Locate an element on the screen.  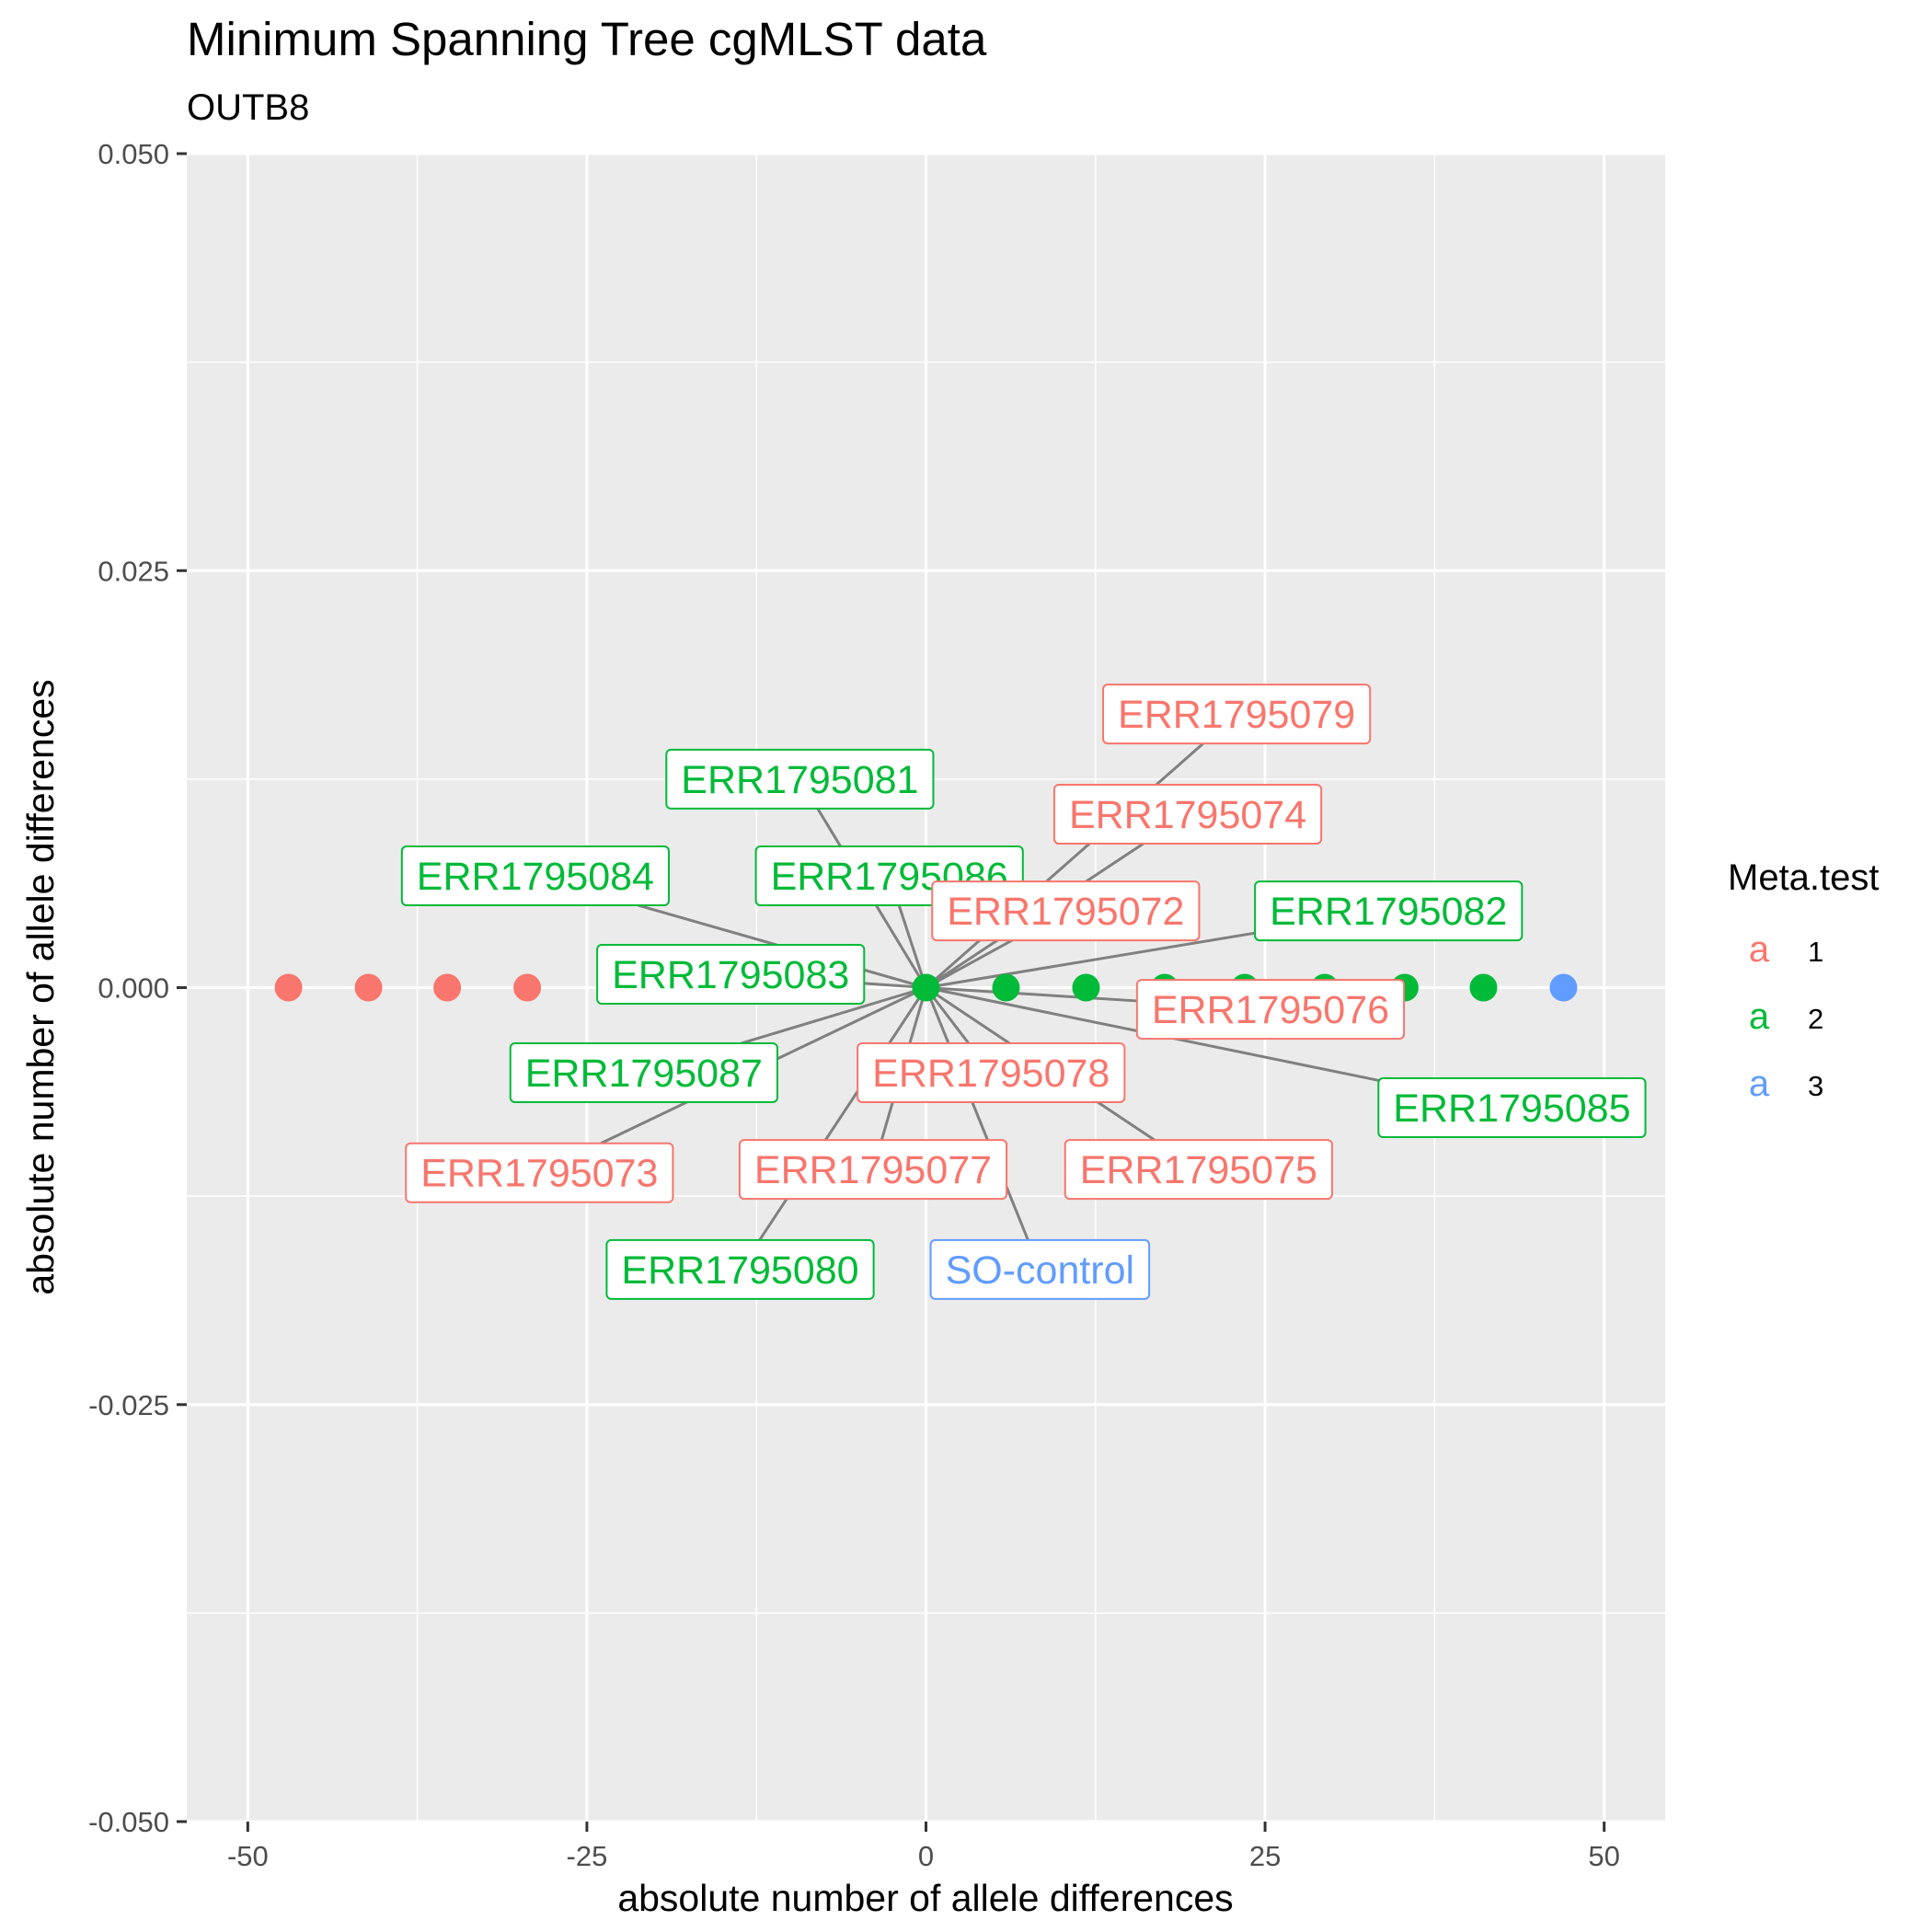
node-label: ERR1795087 is located at coordinates (643, 1072).